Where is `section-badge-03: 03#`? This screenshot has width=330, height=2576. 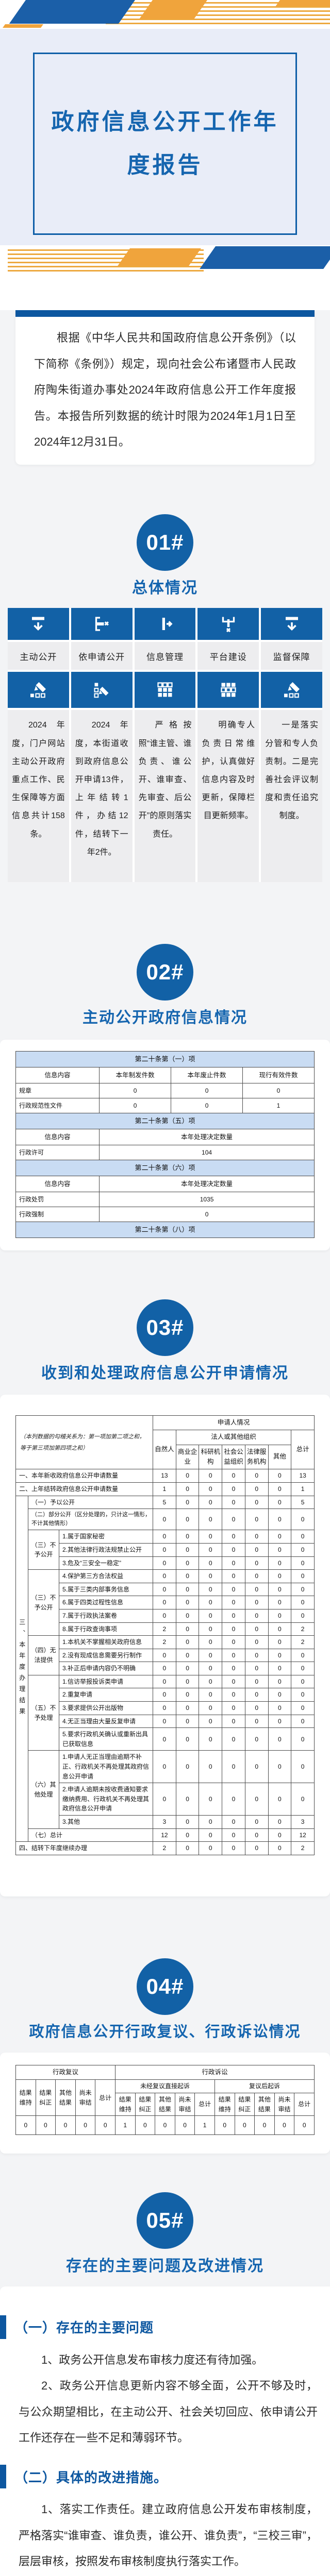
section-badge-03: 03# is located at coordinates (165, 1328).